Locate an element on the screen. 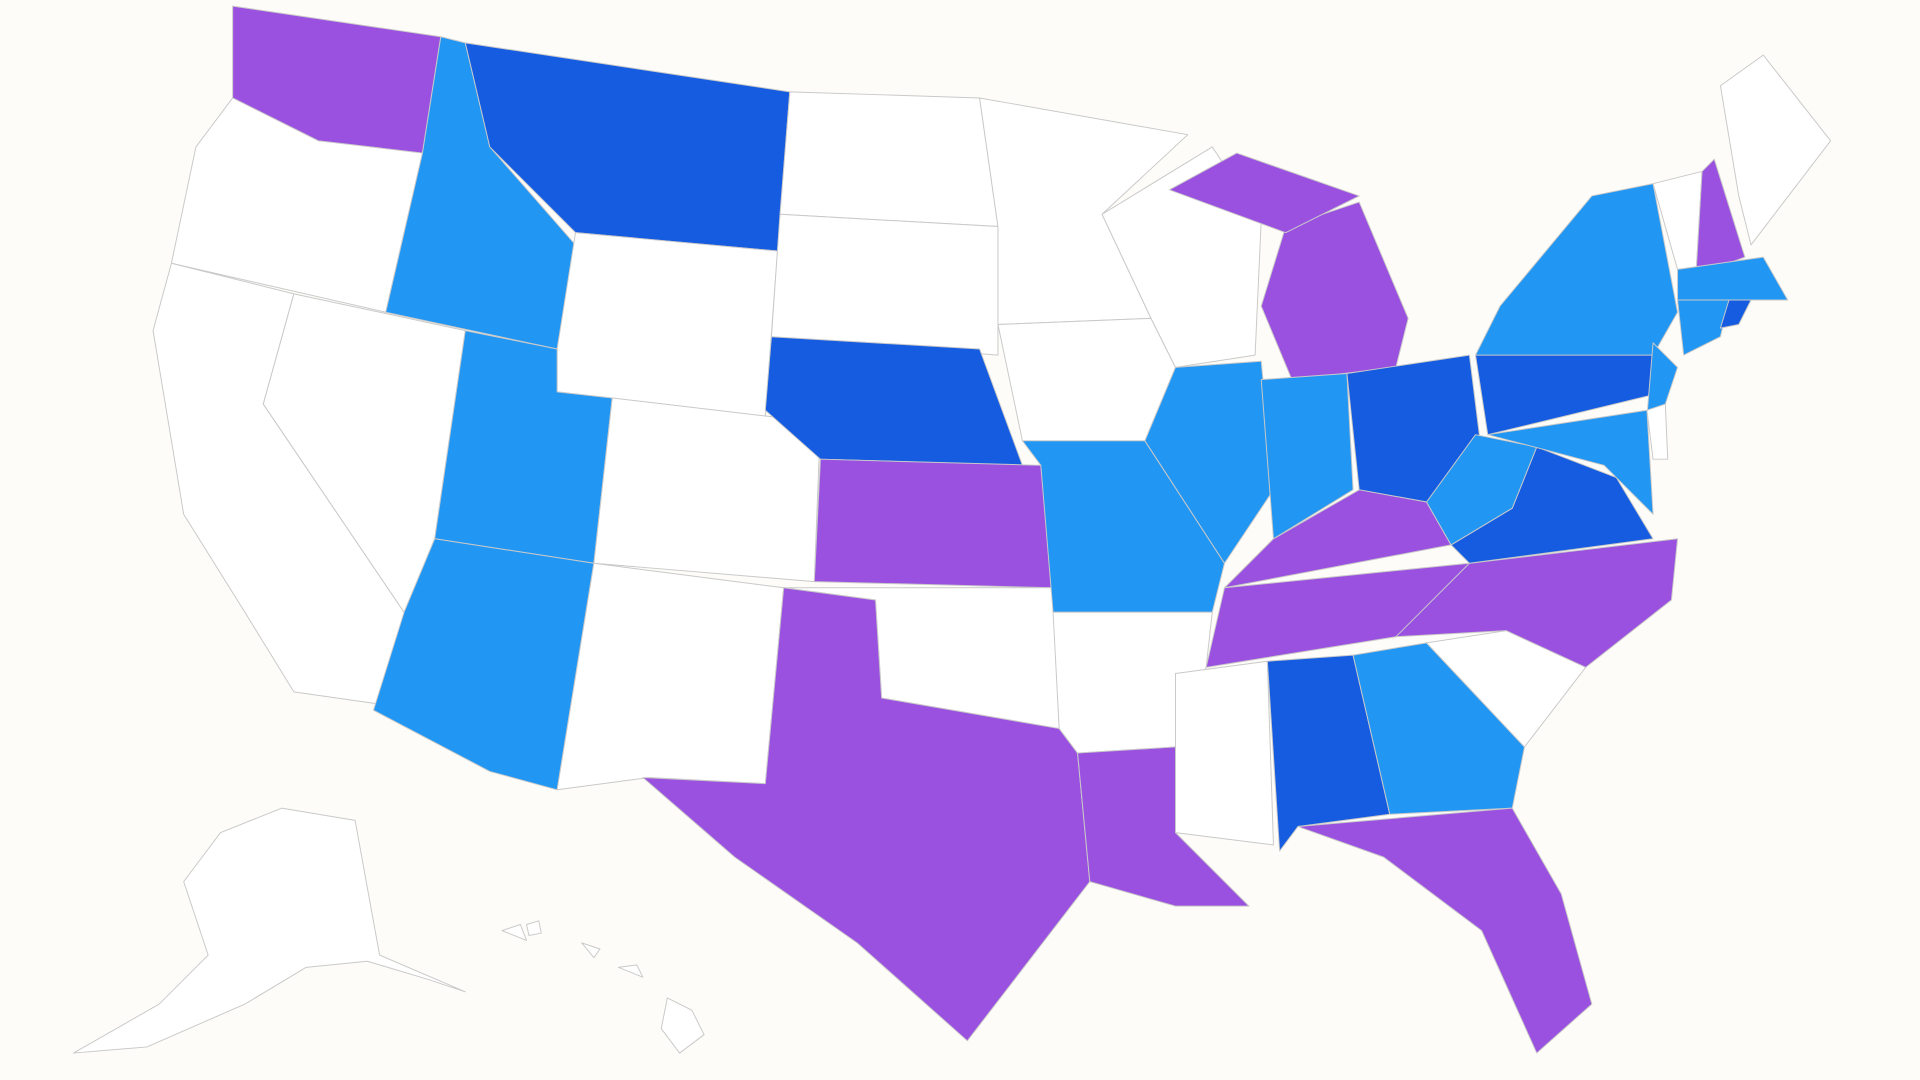 The height and width of the screenshot is (1080, 1920). state-de is located at coordinates (1657, 431).